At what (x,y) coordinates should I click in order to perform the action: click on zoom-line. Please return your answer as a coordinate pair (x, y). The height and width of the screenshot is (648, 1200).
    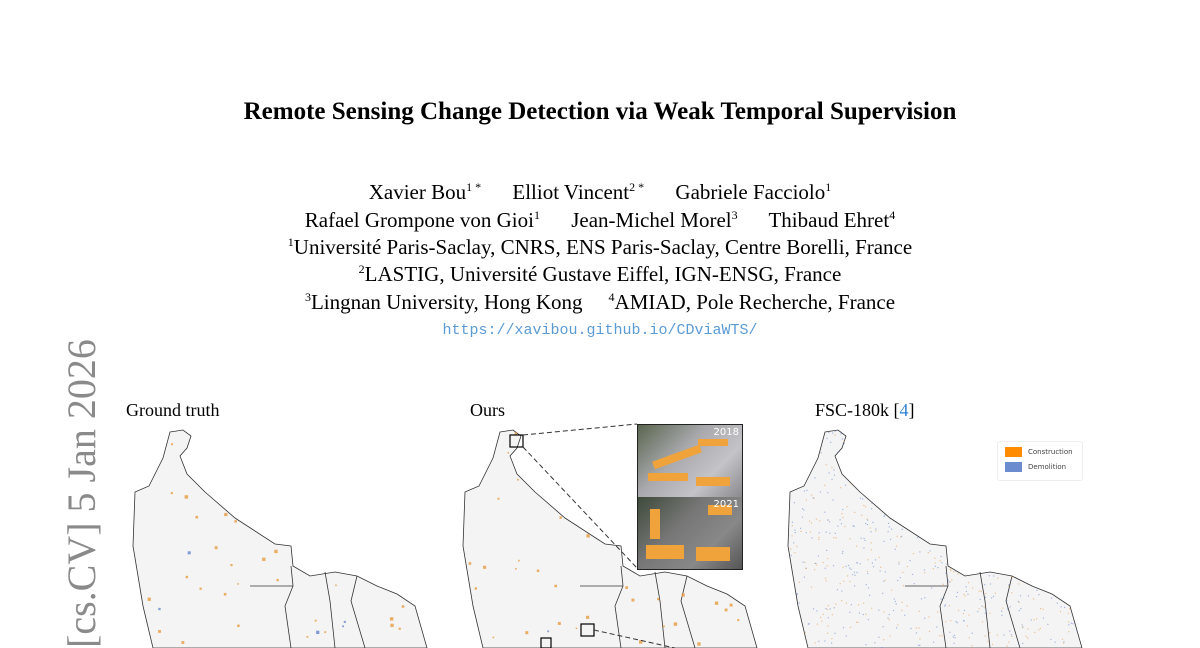
    Looking at the image, I should click on (580, 507).